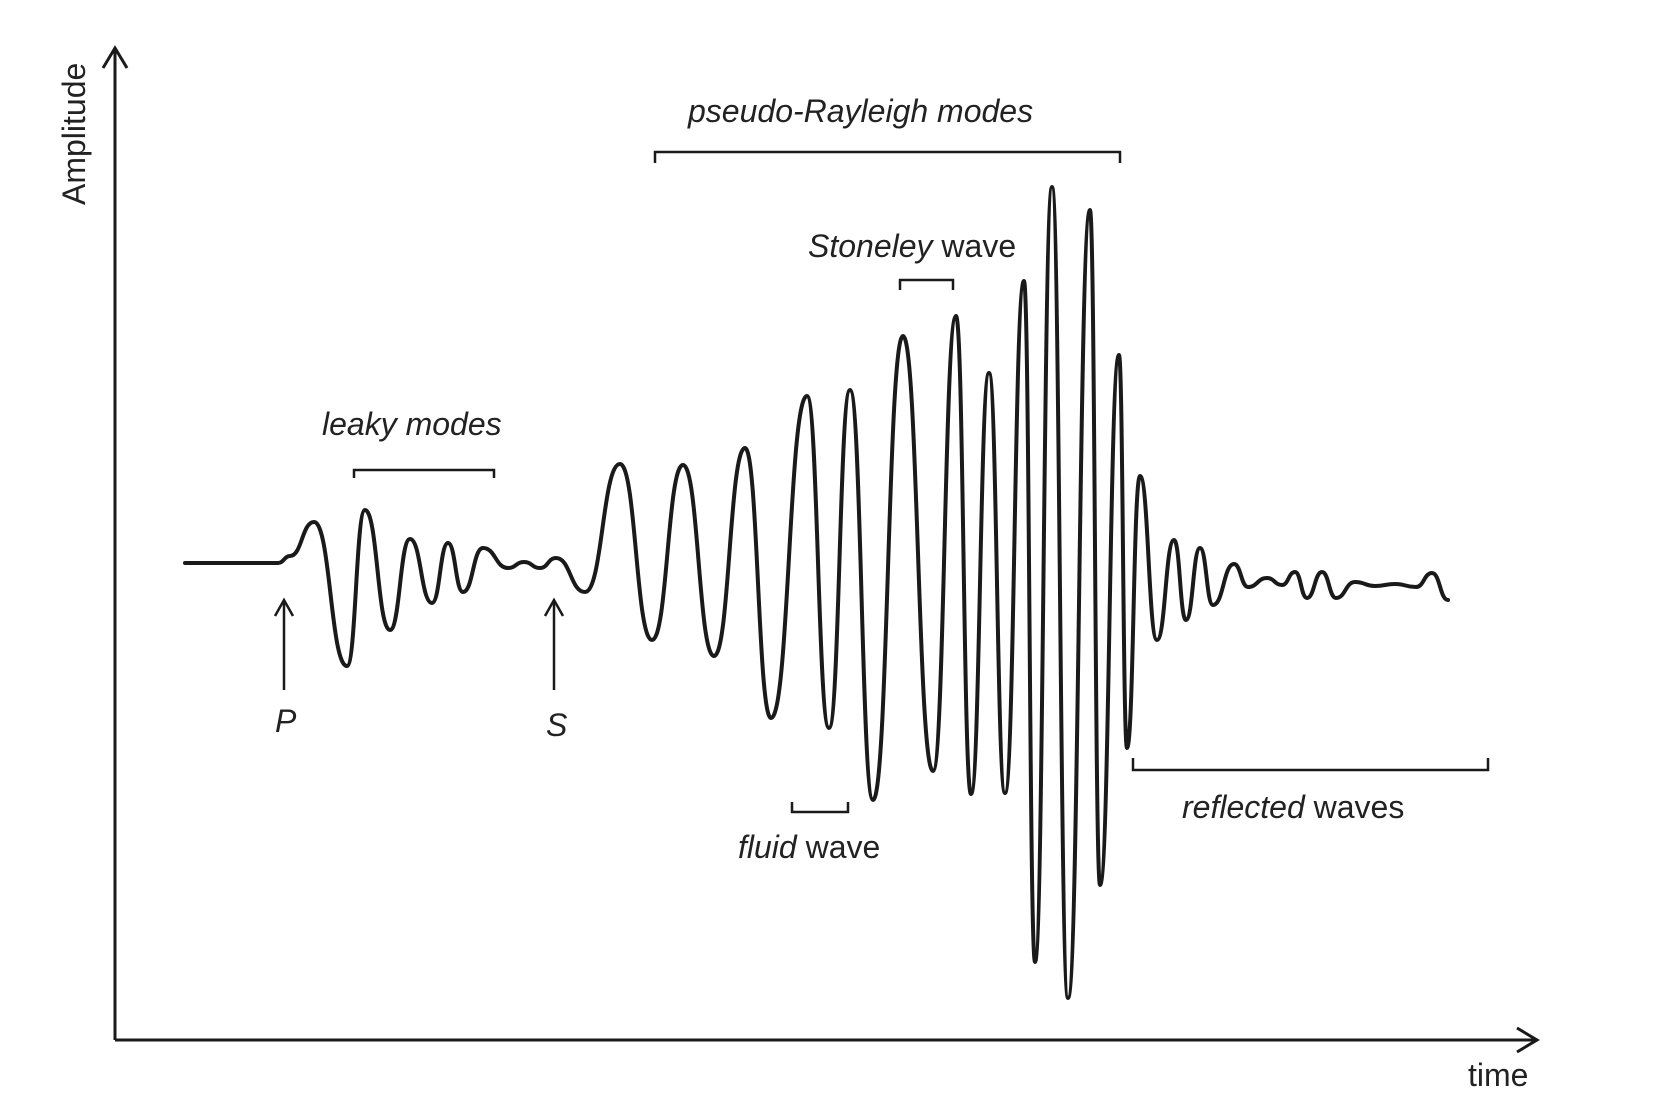 This screenshot has height=1102, width=1659. Describe the element at coordinates (1244, 807) in the screenshot. I see `reflected-label-italic: reflected` at that location.